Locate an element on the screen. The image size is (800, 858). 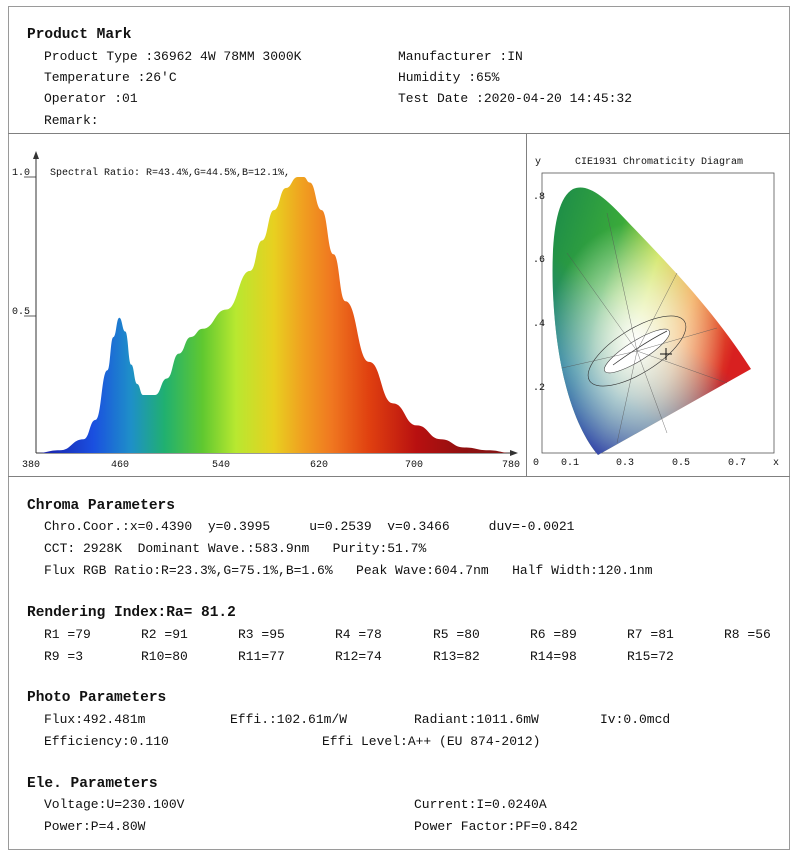
x-tick-label: 700 is located at coordinates (414, 465).